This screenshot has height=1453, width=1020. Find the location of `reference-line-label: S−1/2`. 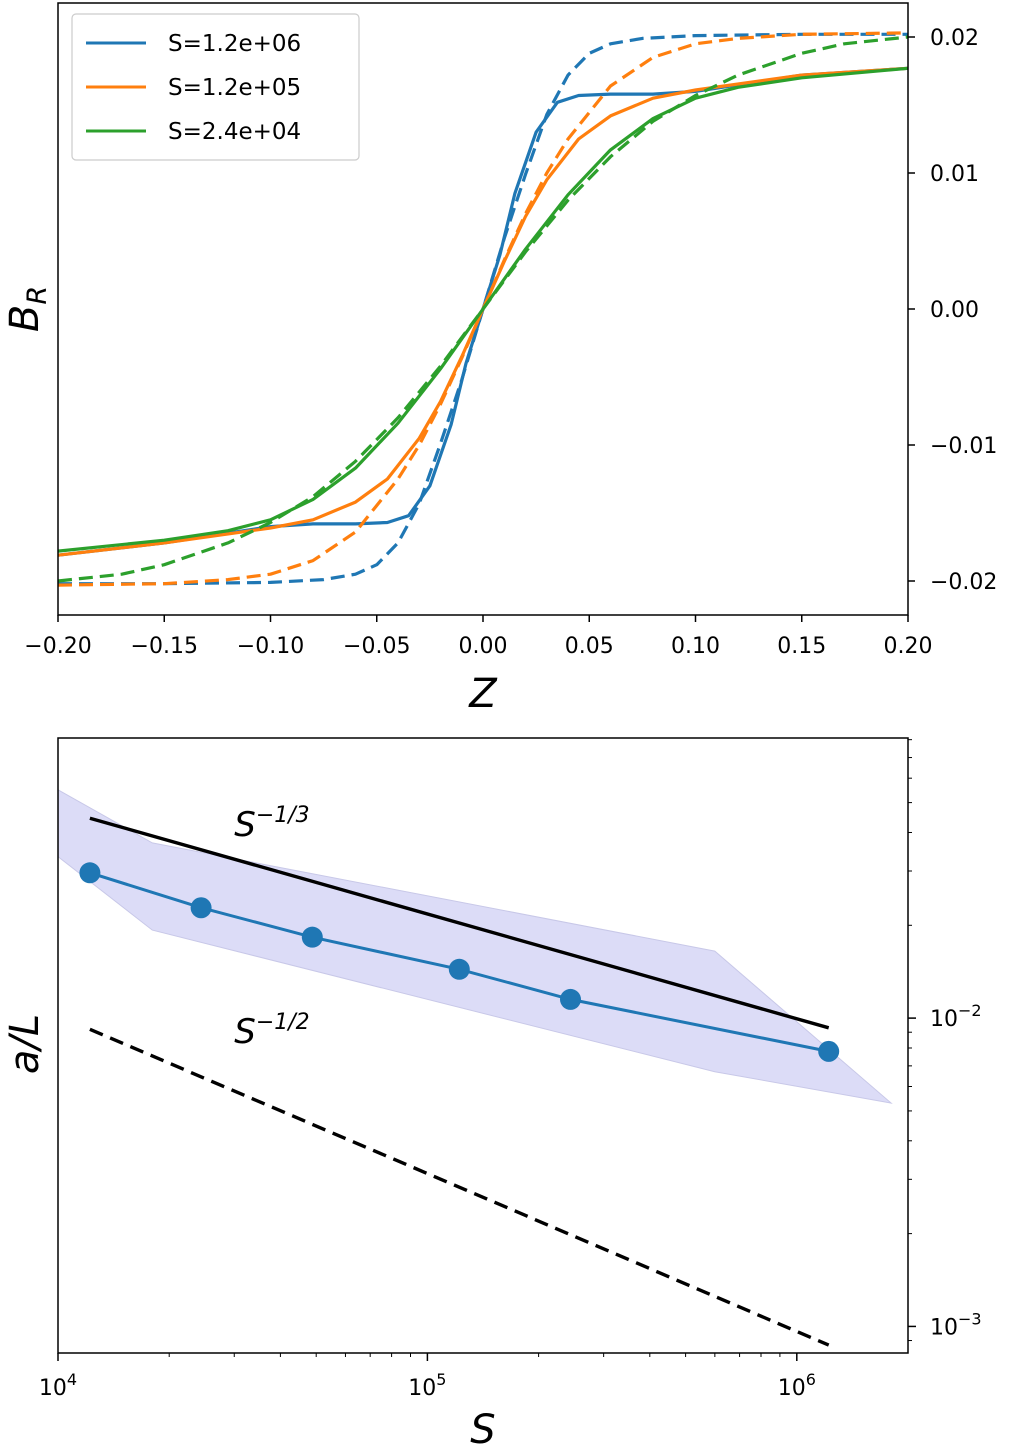

reference-line-label: S−1/2 is located at coordinates (271, 1031).